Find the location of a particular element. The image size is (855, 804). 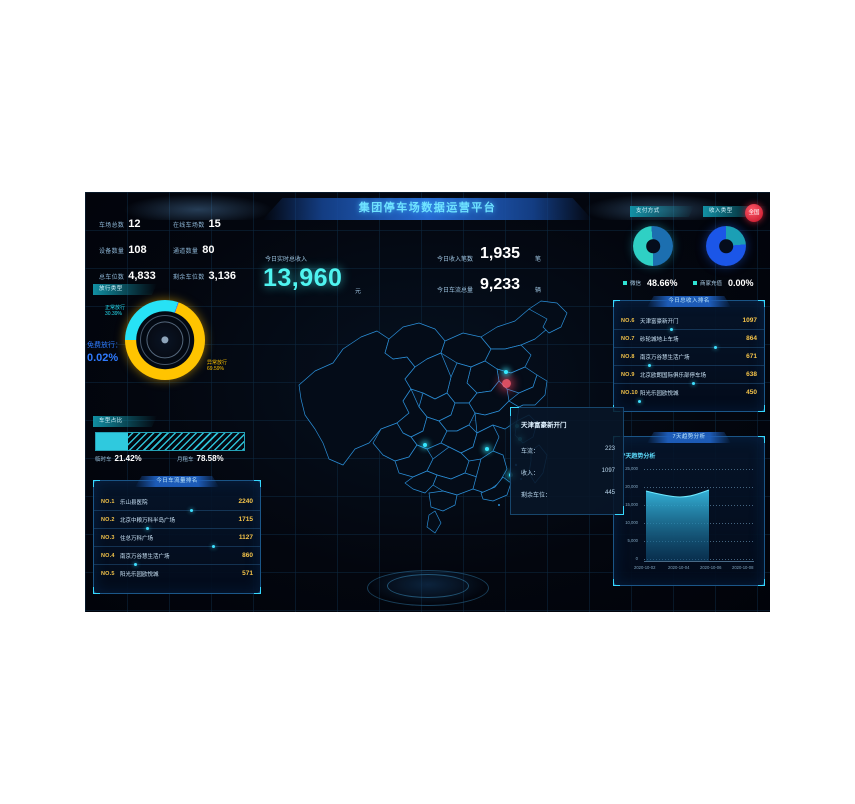

ring-center-dot is located at coordinates (165, 340).